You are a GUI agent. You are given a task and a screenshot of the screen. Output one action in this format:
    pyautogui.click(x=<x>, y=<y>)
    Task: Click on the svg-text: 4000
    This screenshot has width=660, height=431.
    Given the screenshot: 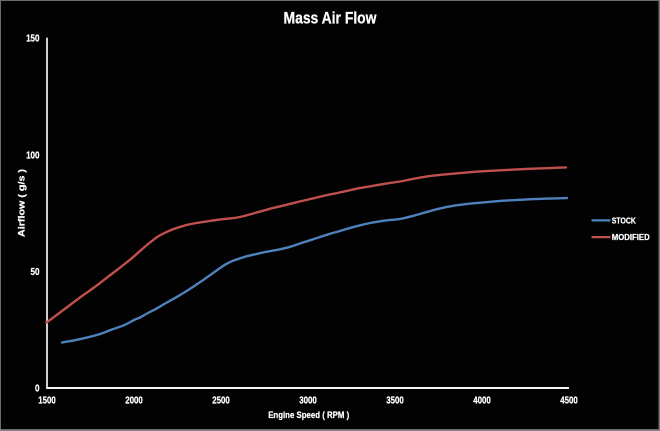 What is the action you would take?
    pyautogui.click(x=482, y=400)
    